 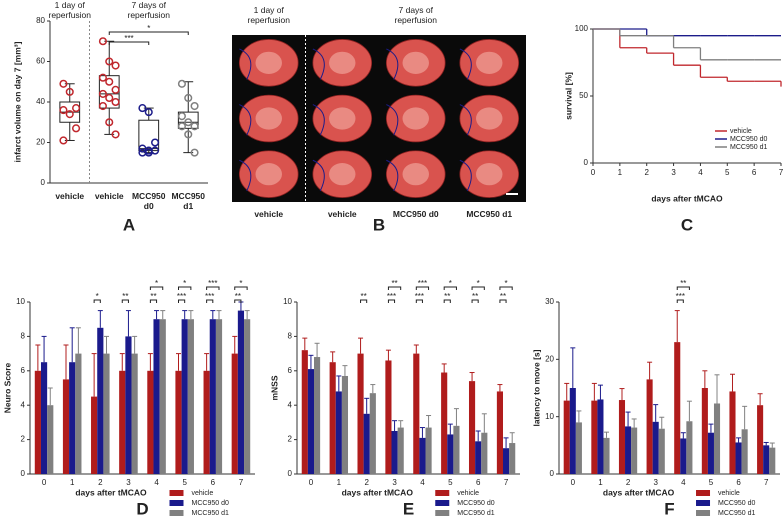 What do you see at coordinates (552, 473) in the screenshot?
I see `y-tick-label: 0` at bounding box center [552, 473].